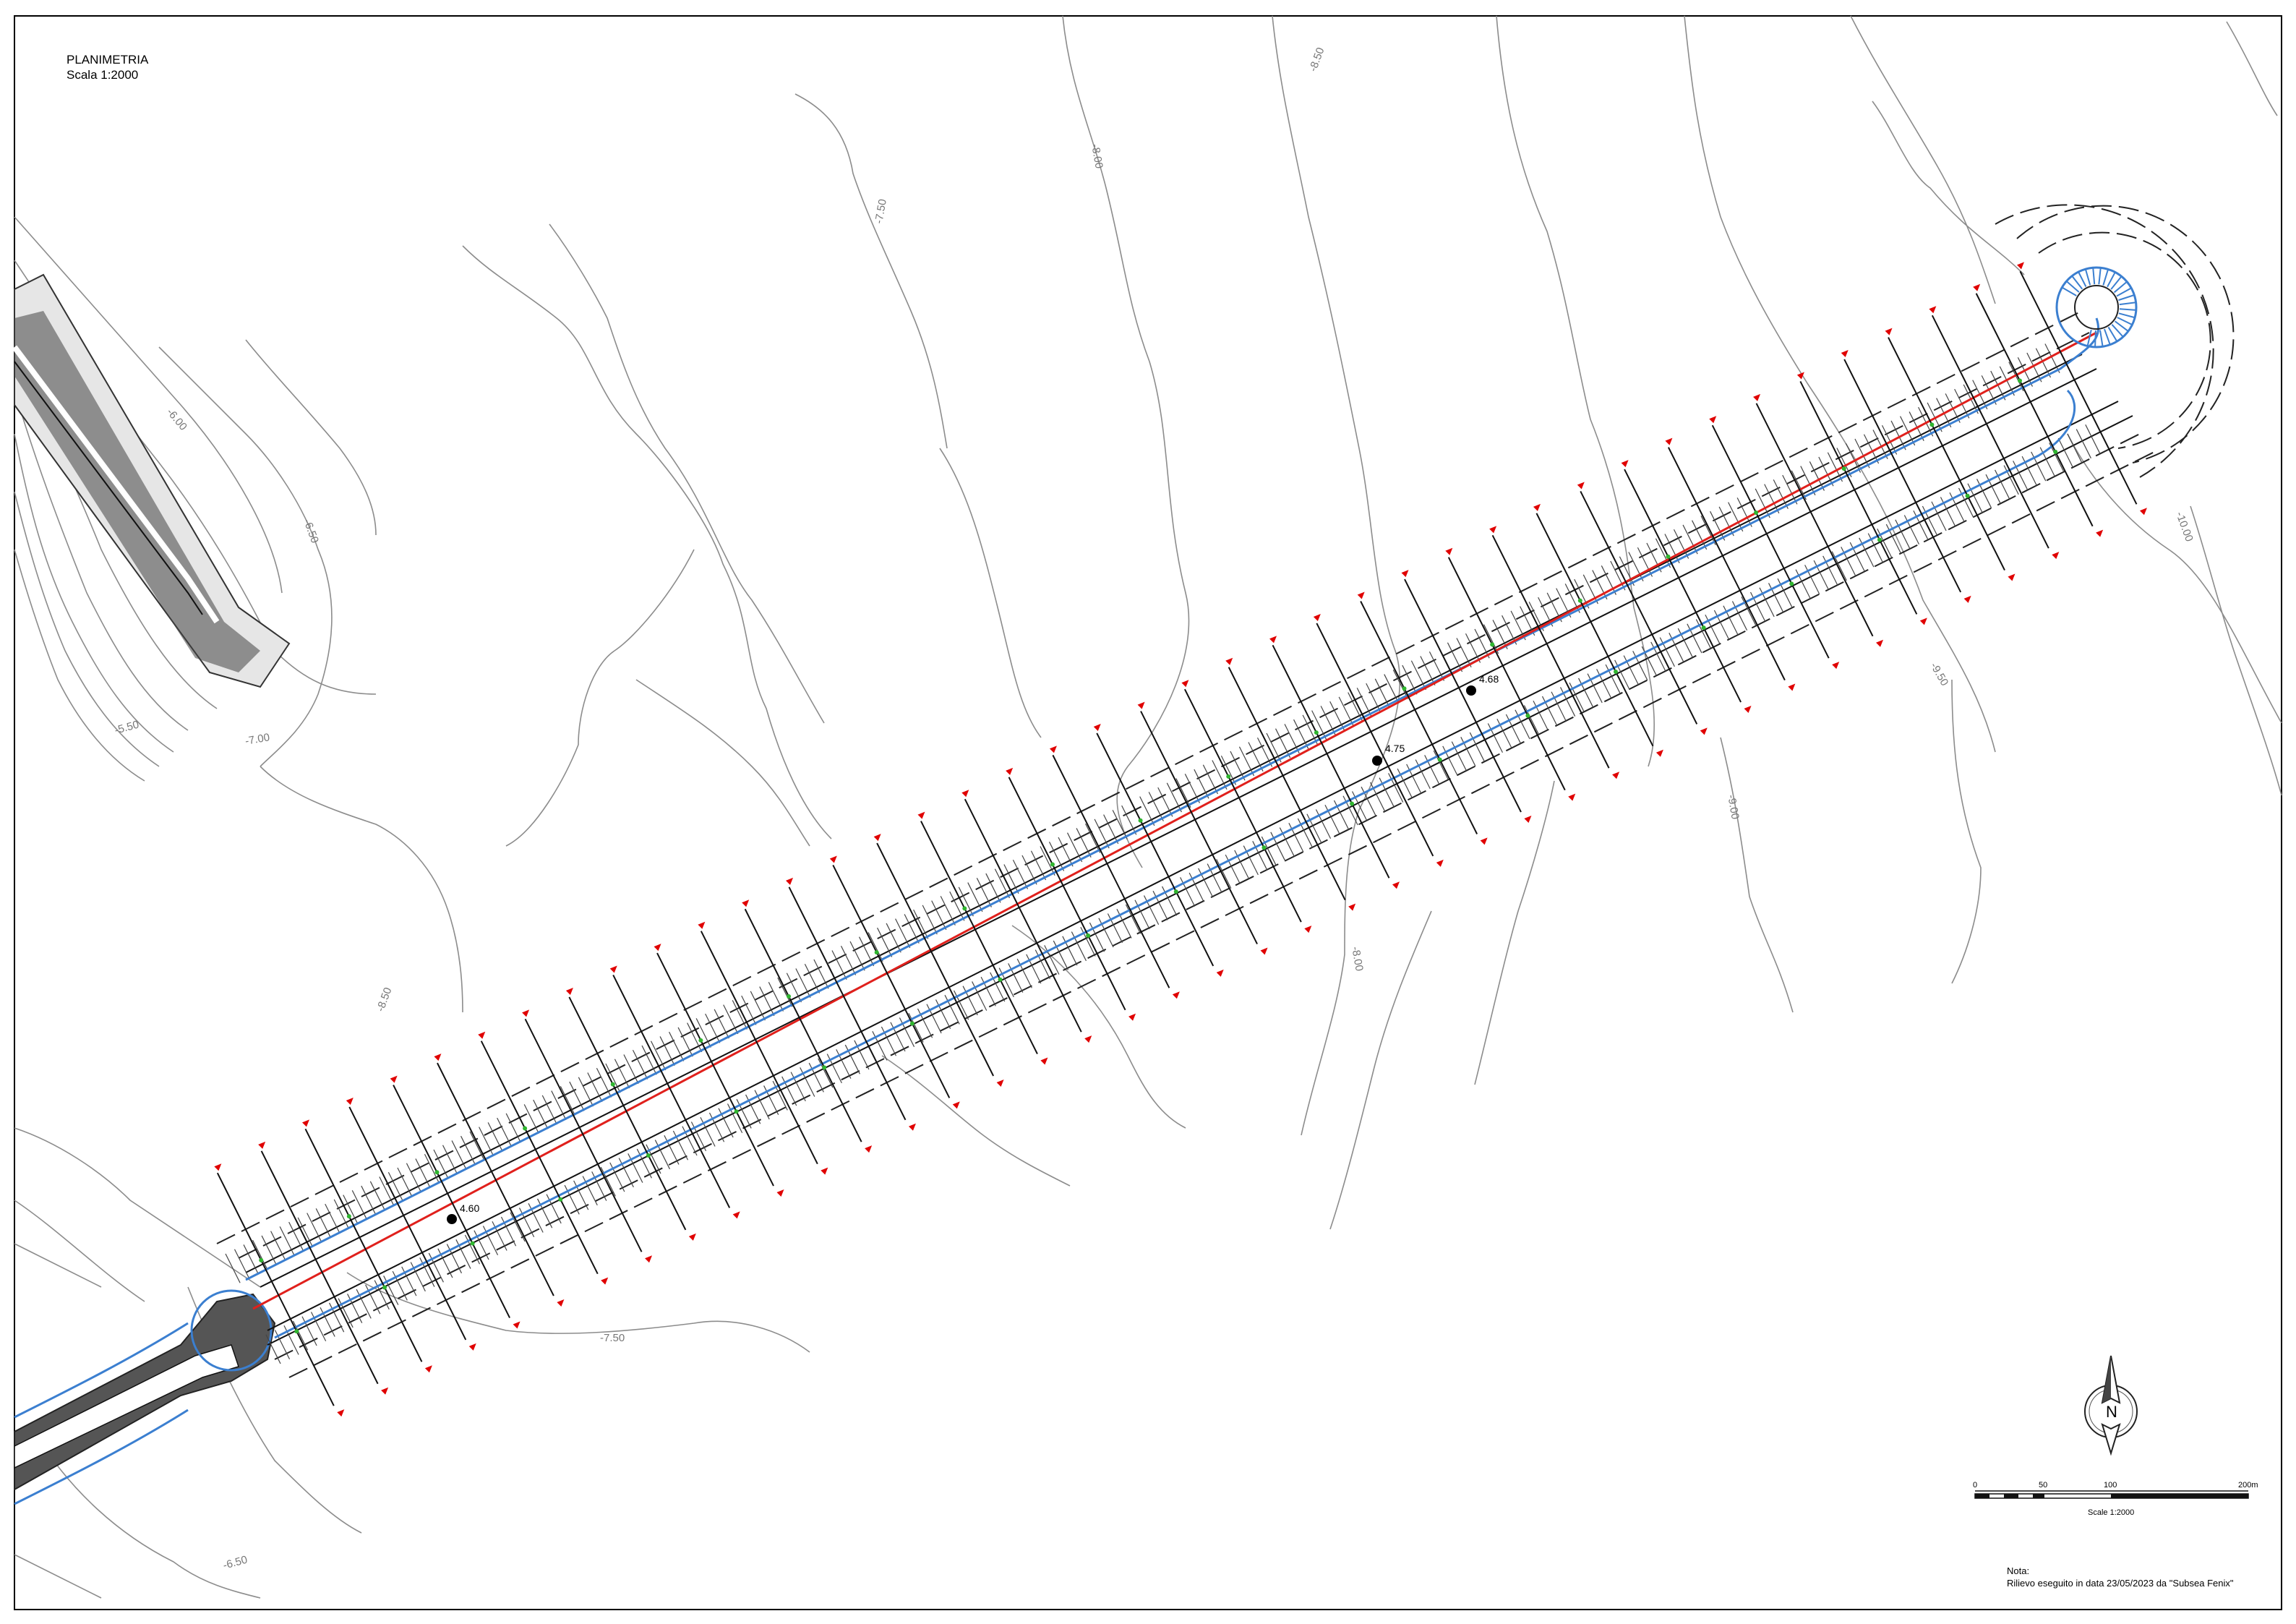 This screenshot has height=1624, width=2296. I want to click on contour-label: -8.00, so click(1357, 960).